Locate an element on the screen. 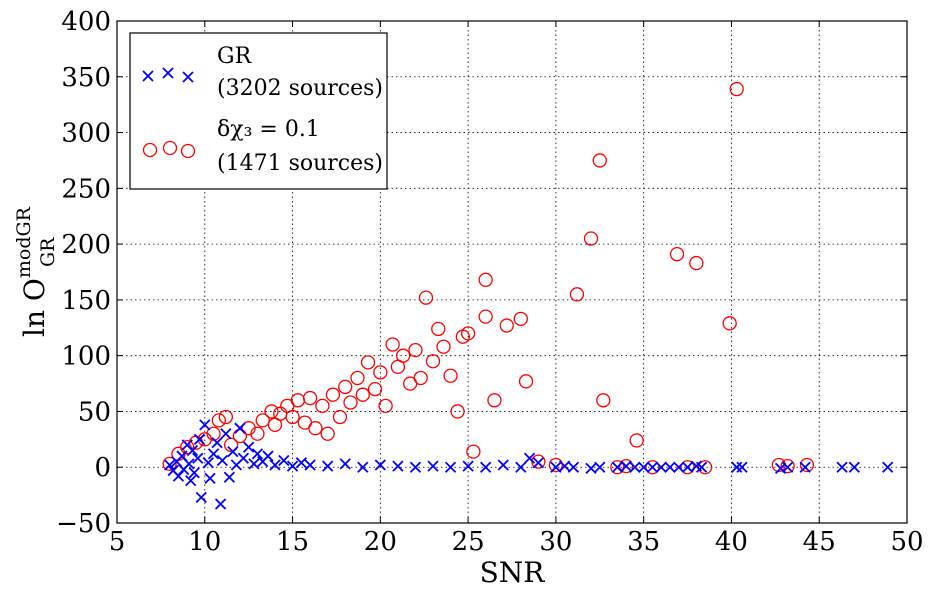  x-tick-label: 25 is located at coordinates (468, 542).